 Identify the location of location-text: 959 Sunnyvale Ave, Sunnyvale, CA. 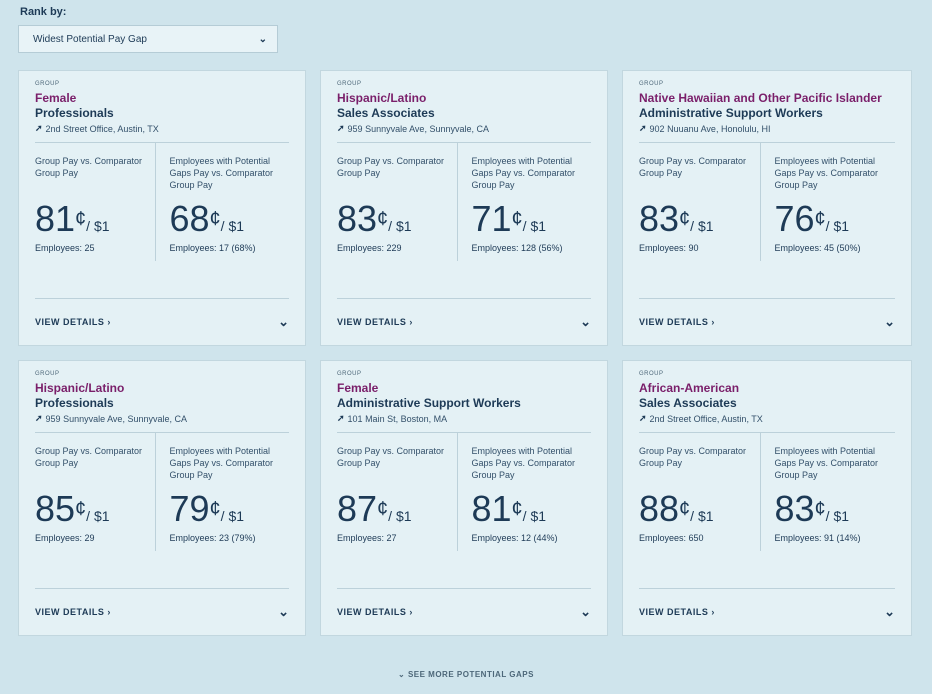
(418, 128).